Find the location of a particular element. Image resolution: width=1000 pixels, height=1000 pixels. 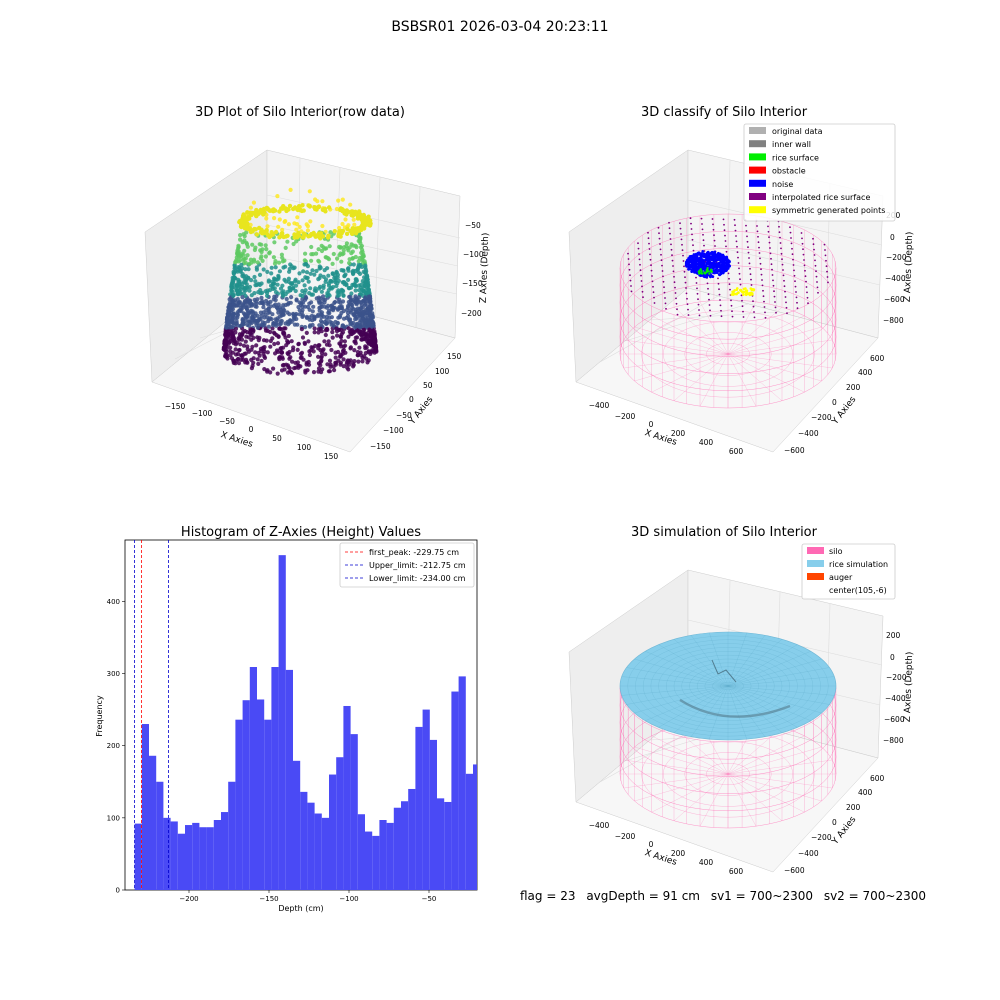

sv2-value: sv2 = 700~2300 is located at coordinates (874, 896).